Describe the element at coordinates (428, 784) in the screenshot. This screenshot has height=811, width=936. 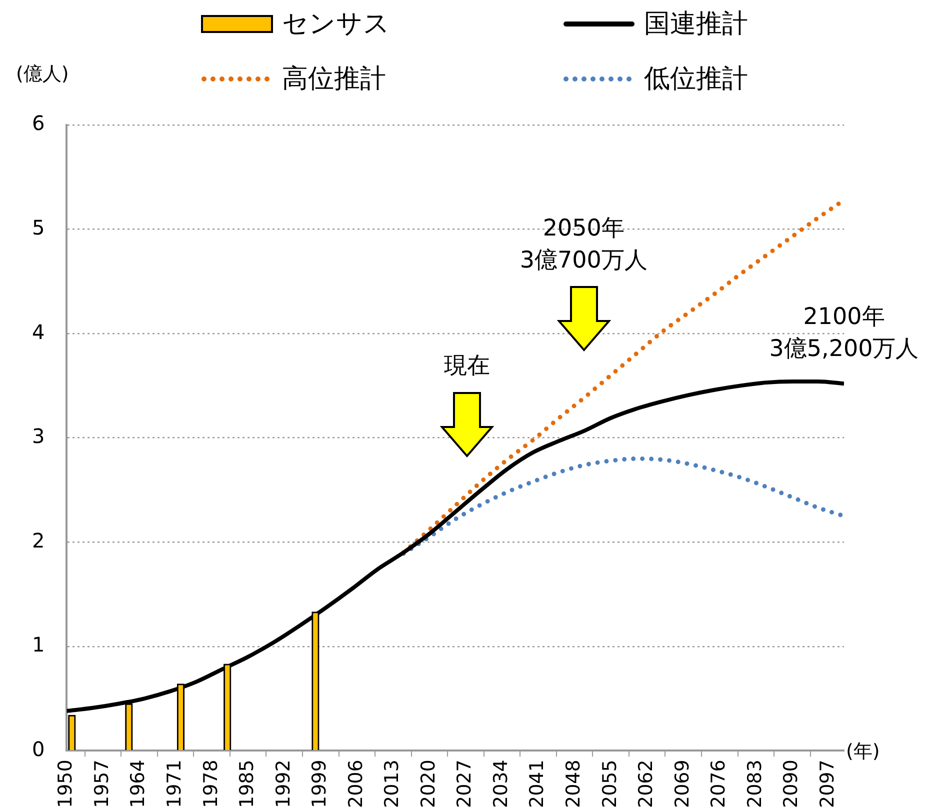
I see `x-tick-label: 2020` at that location.